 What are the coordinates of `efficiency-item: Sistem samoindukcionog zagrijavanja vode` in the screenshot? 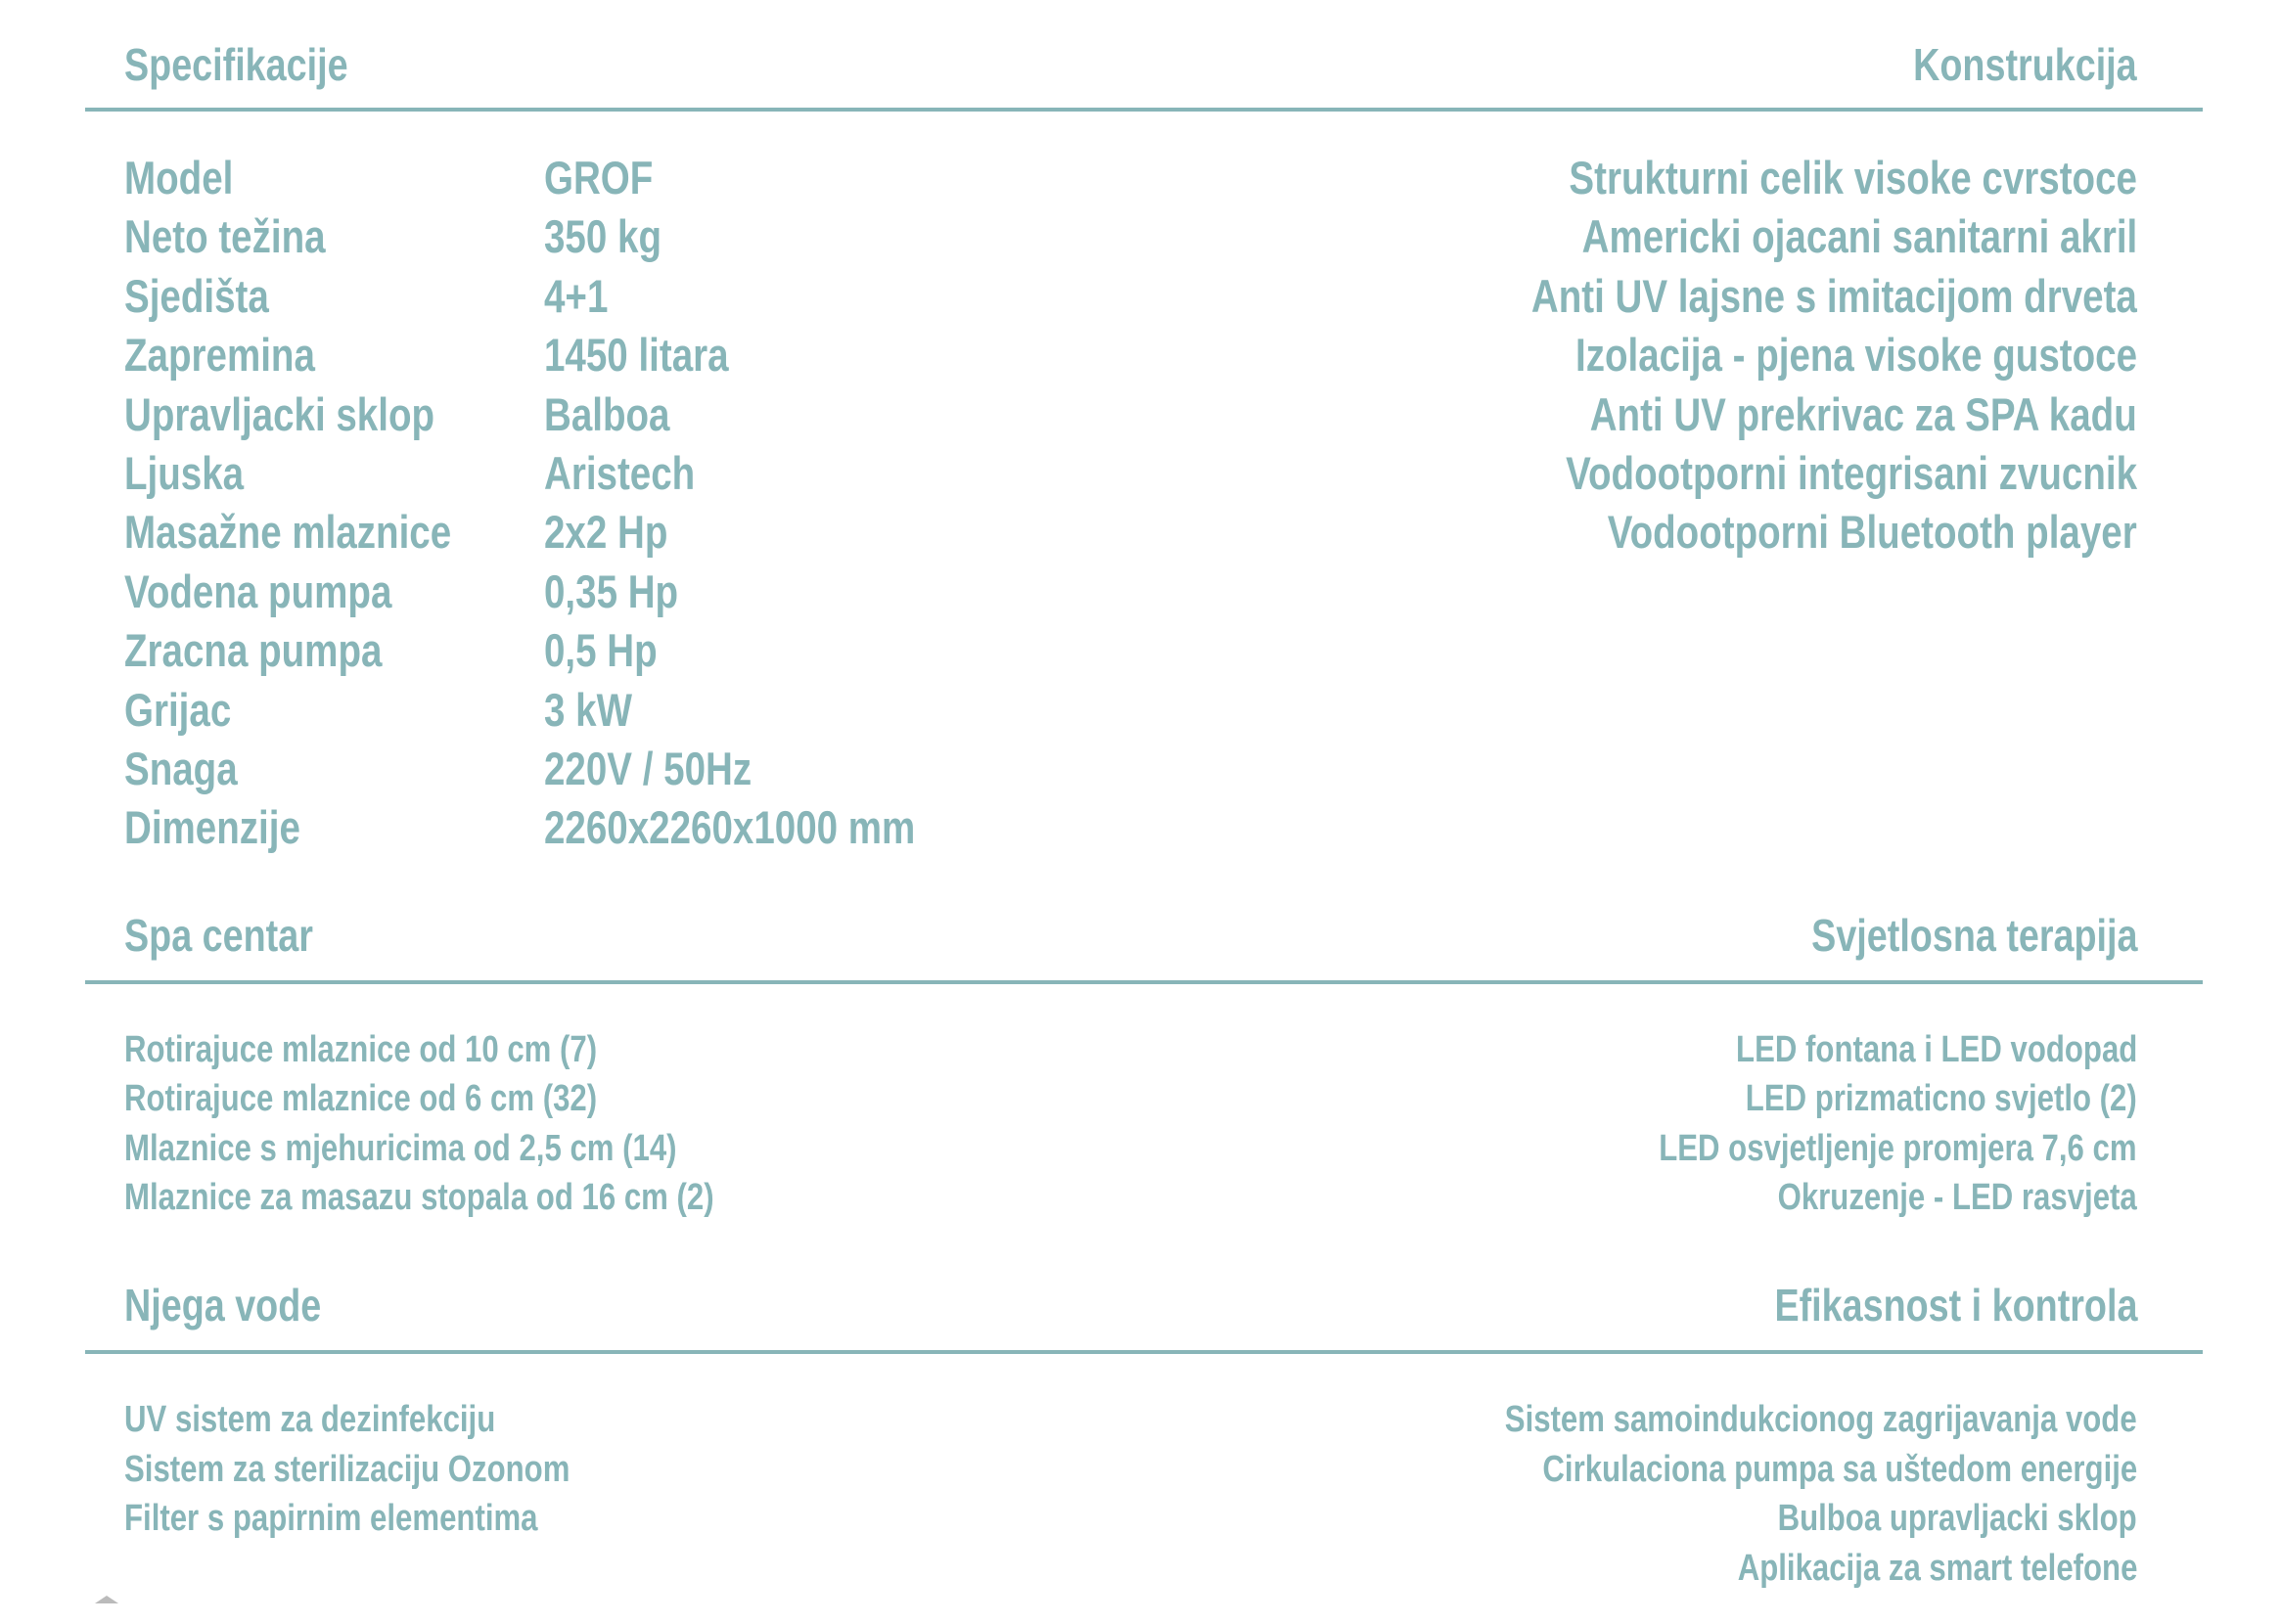 It's located at (1821, 1420).